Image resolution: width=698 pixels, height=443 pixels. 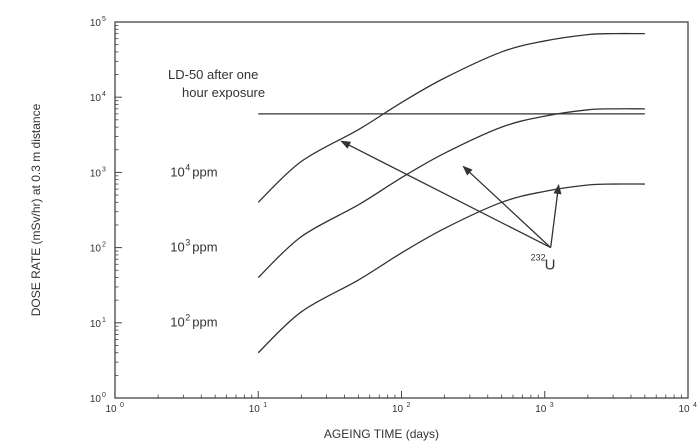 What do you see at coordinates (104, 169) in the screenshot?
I see `y-tick-label-exponent: 3` at bounding box center [104, 169].